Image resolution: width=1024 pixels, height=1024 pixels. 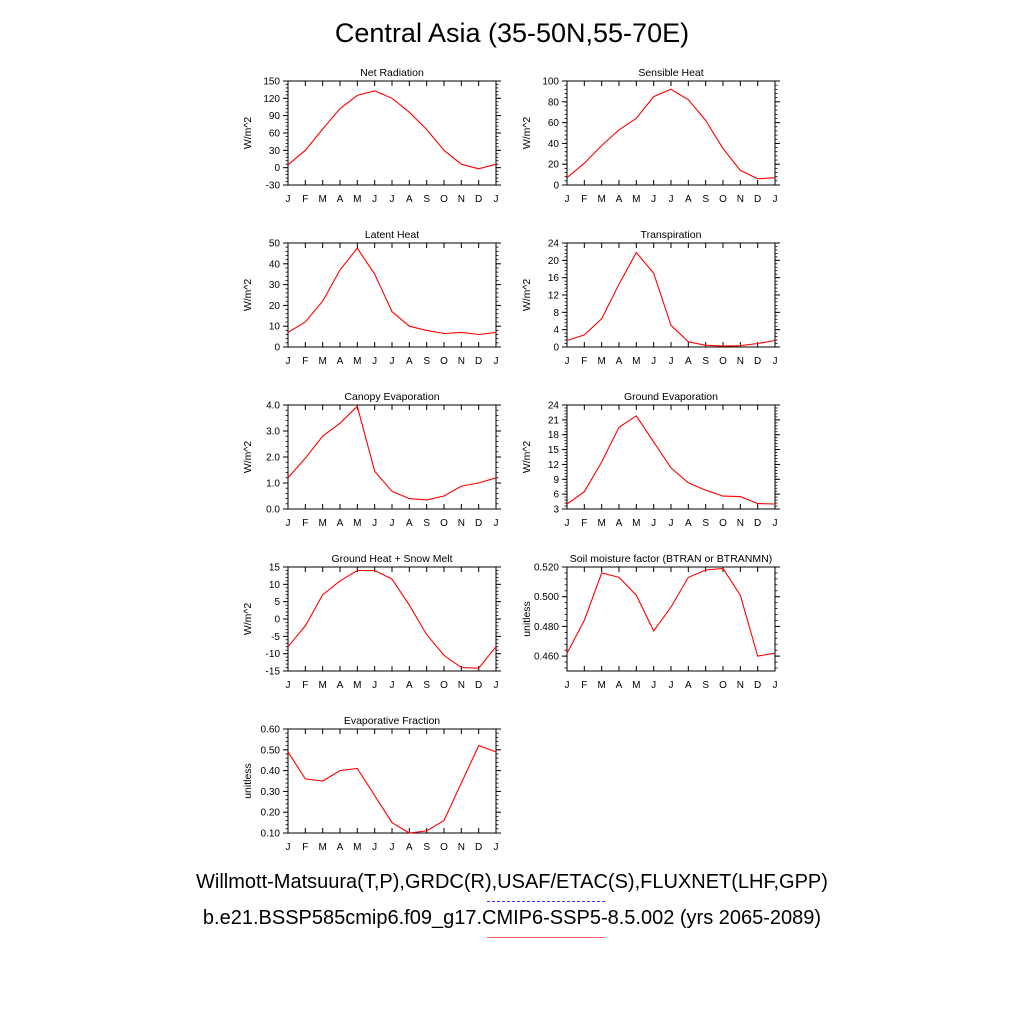 I want to click on y-tick-label: -5, so click(x=275, y=637).